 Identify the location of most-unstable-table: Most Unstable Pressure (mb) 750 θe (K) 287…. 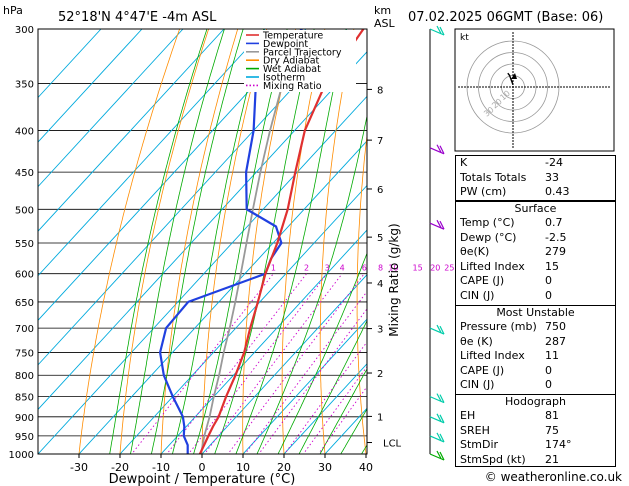
(535, 350).